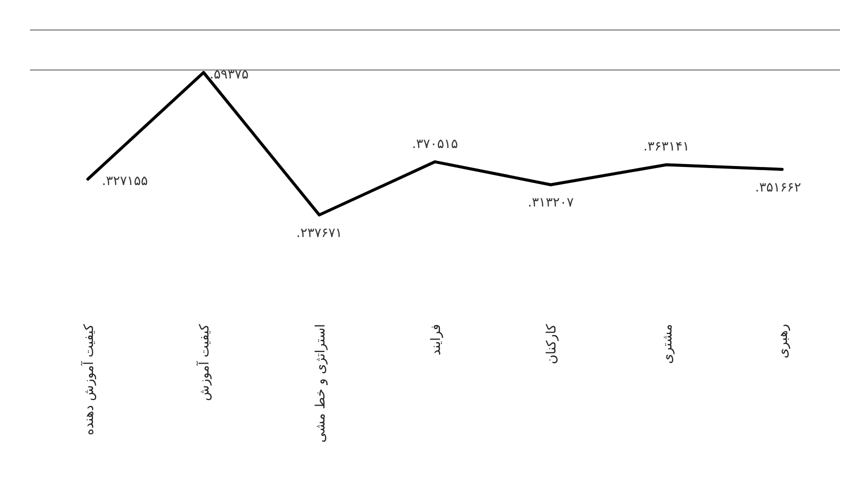  What do you see at coordinates (778, 188) in the screenshot?
I see `data-label: .۳۵۱۶۶۲` at bounding box center [778, 188].